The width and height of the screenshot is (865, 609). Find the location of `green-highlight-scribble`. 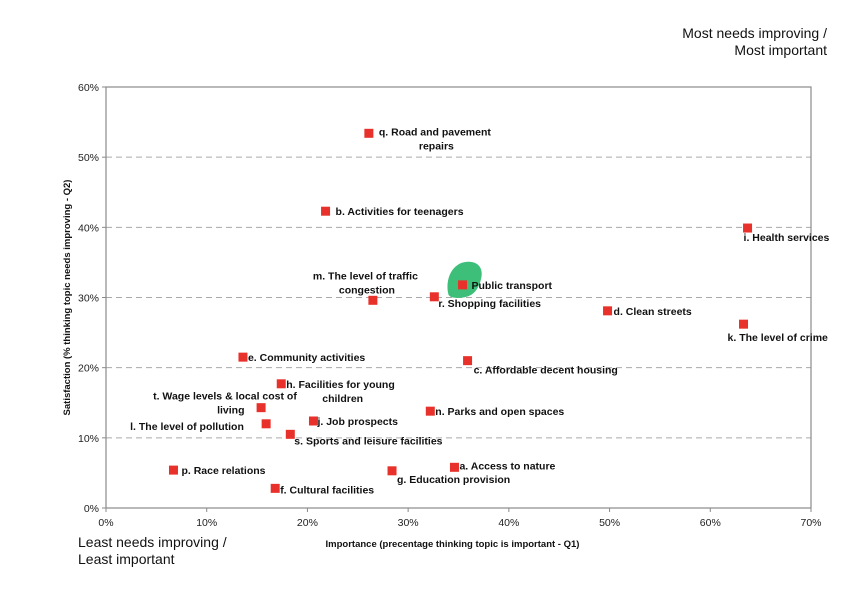

green-highlight-scribble is located at coordinates (464, 279).